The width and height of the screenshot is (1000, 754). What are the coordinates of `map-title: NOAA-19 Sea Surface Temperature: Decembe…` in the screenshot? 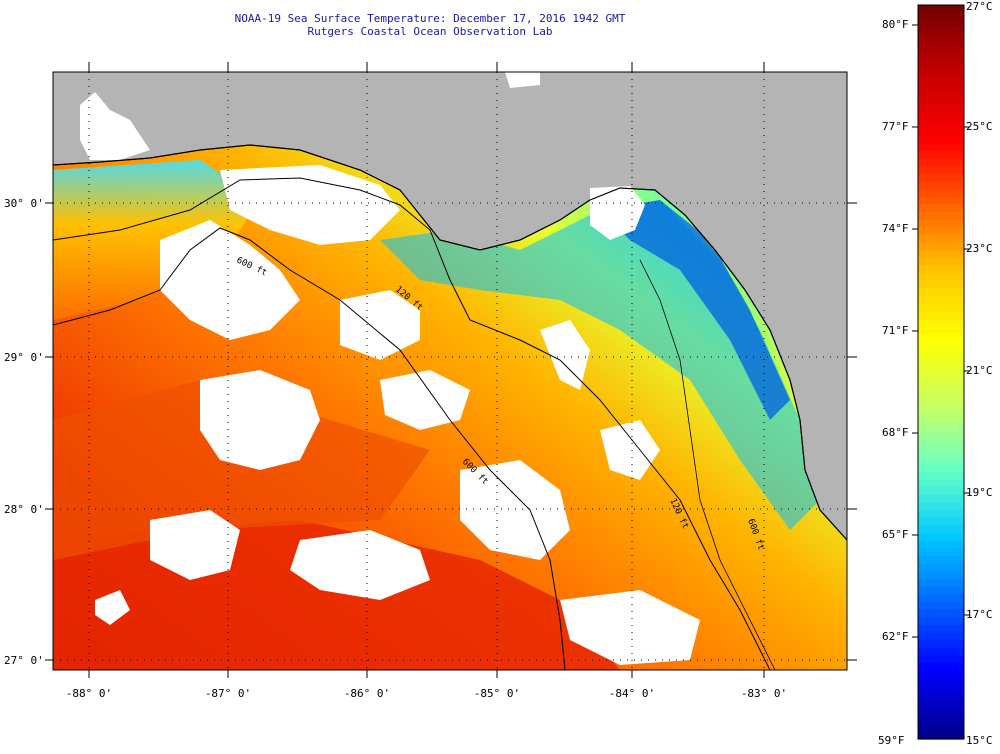 It's located at (430, 18).